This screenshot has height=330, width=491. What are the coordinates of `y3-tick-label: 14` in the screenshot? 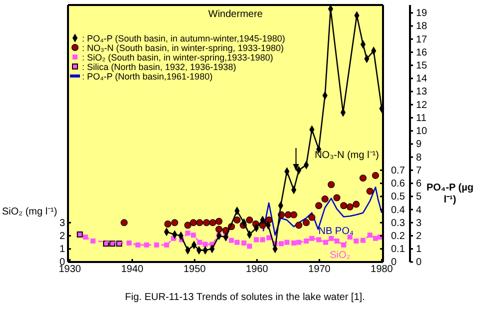 It's located at (422, 79).